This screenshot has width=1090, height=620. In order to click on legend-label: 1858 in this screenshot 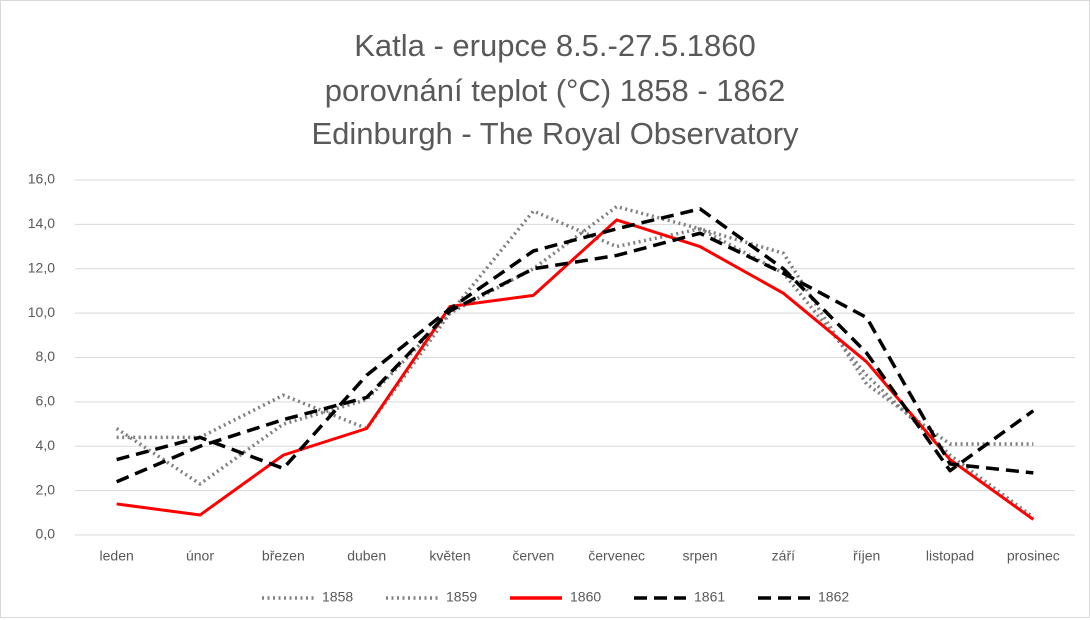, I will do `click(337, 597)`.